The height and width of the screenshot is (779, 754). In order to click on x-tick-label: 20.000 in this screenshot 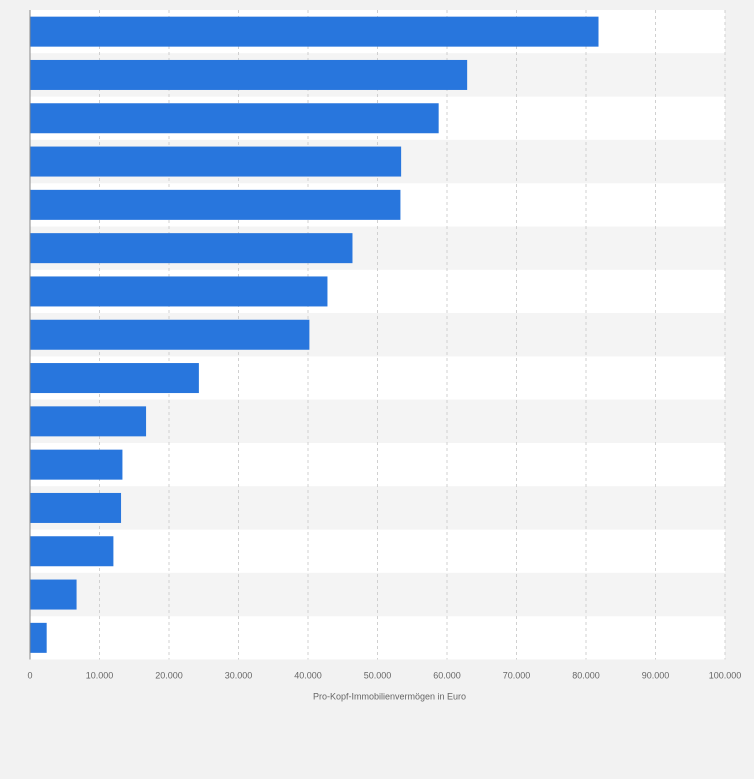, I will do `click(169, 676)`.